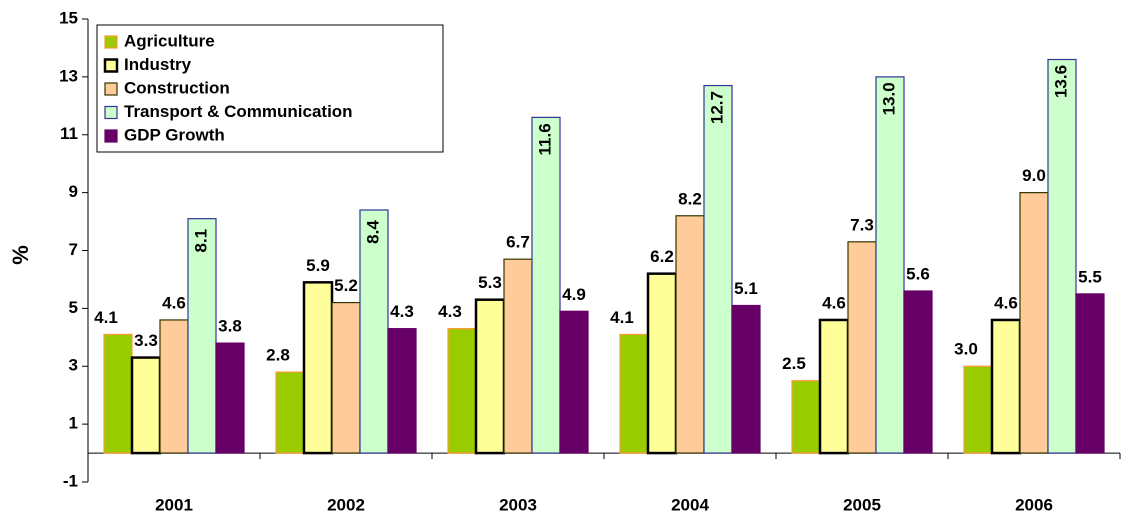 The width and height of the screenshot is (1122, 522). I want to click on value-label: 5.1, so click(746, 288).